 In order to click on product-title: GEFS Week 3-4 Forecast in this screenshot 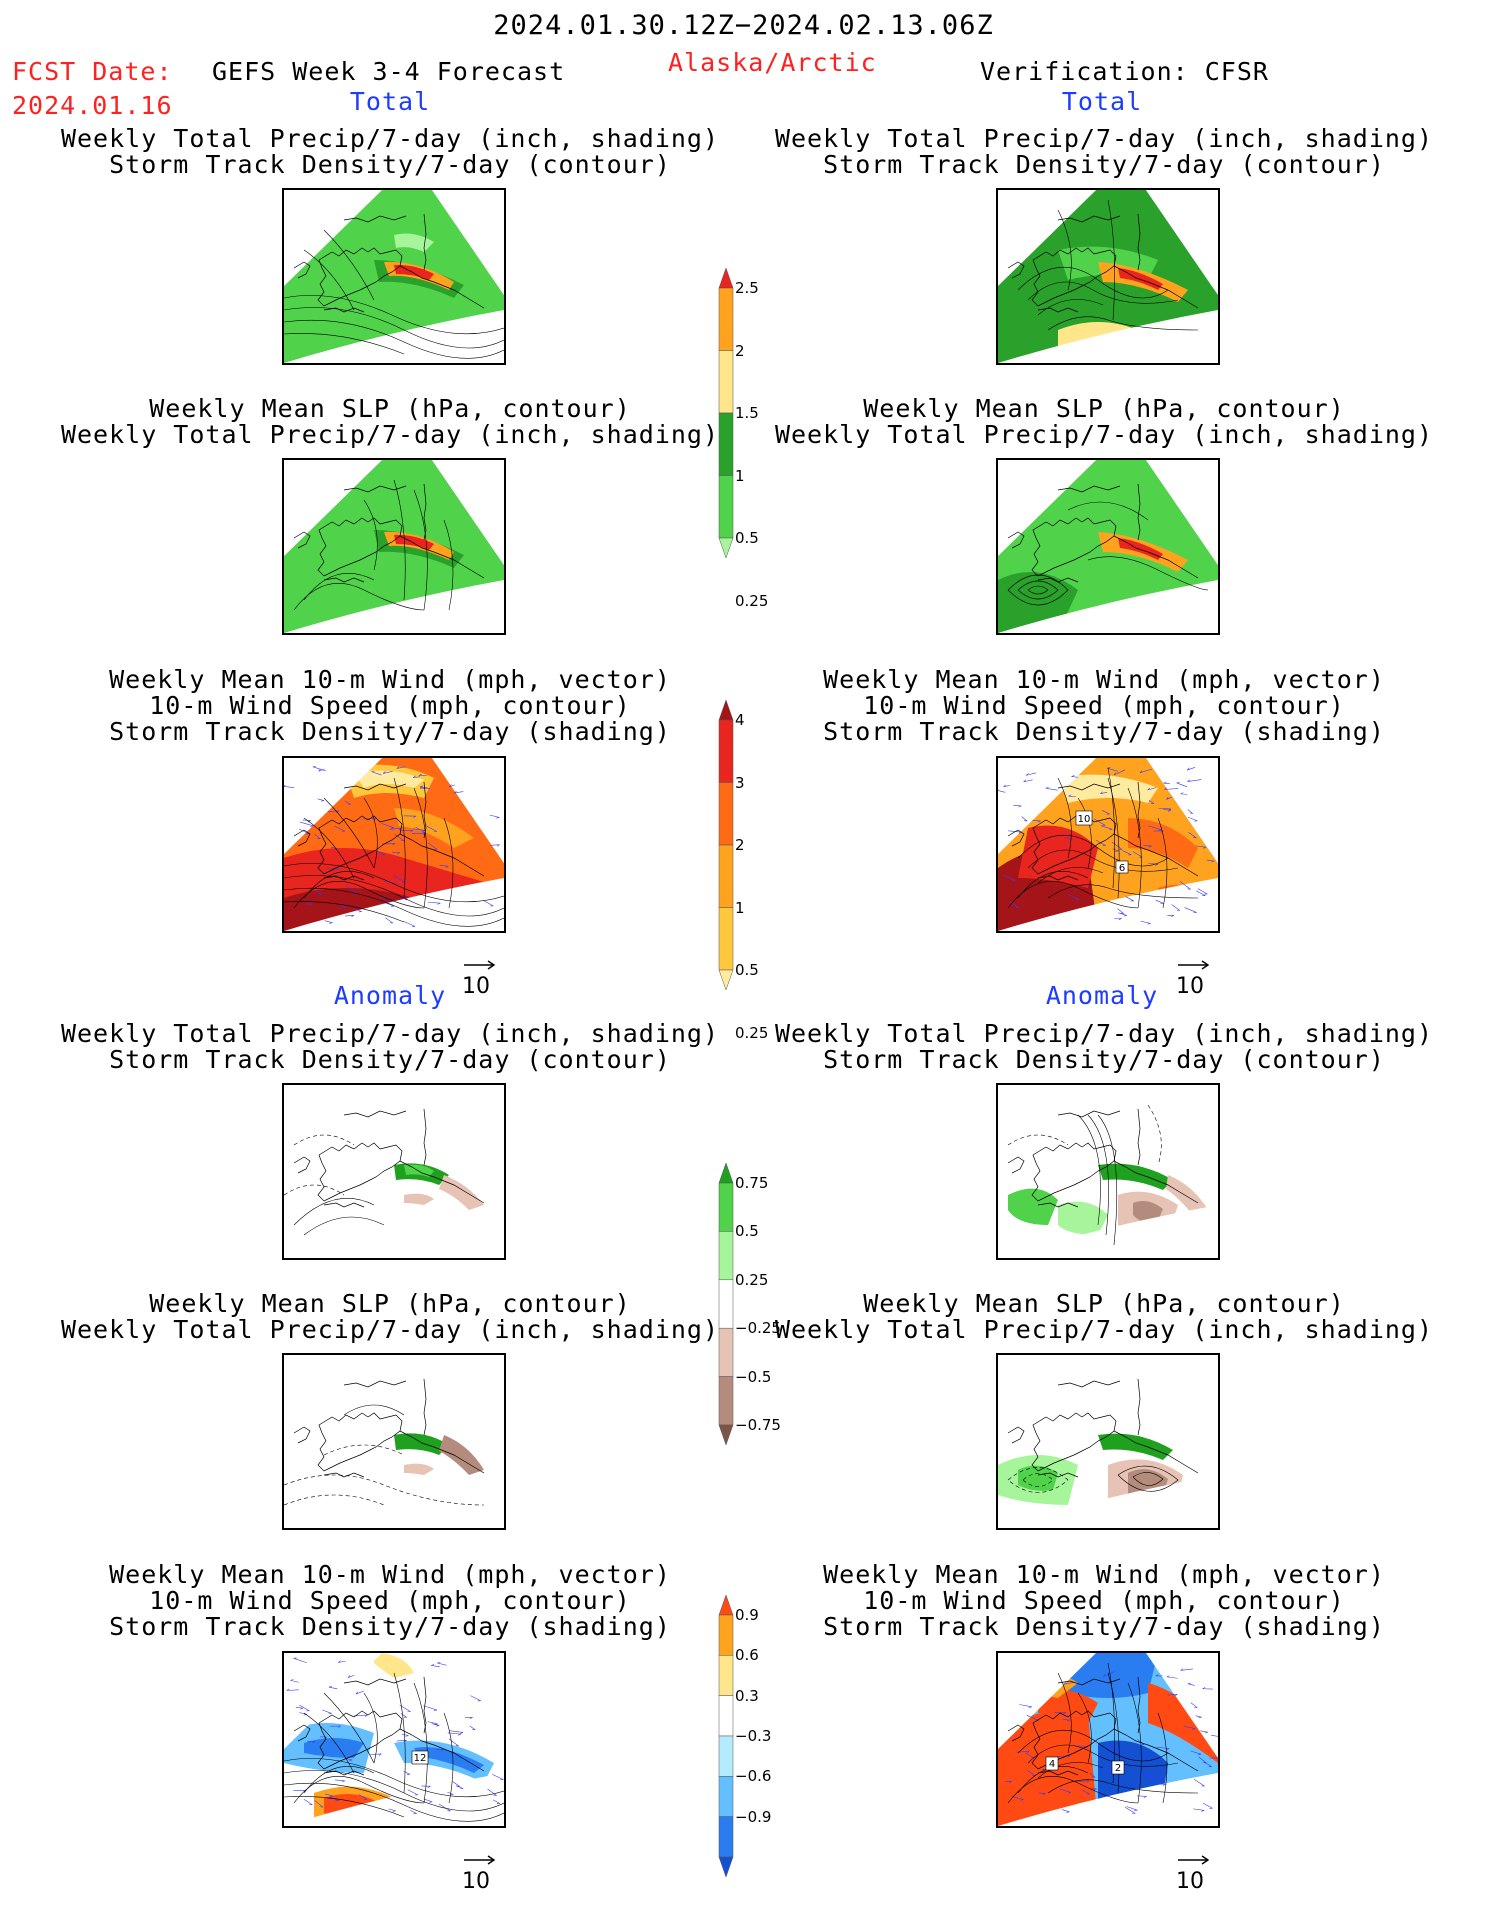, I will do `click(389, 71)`.